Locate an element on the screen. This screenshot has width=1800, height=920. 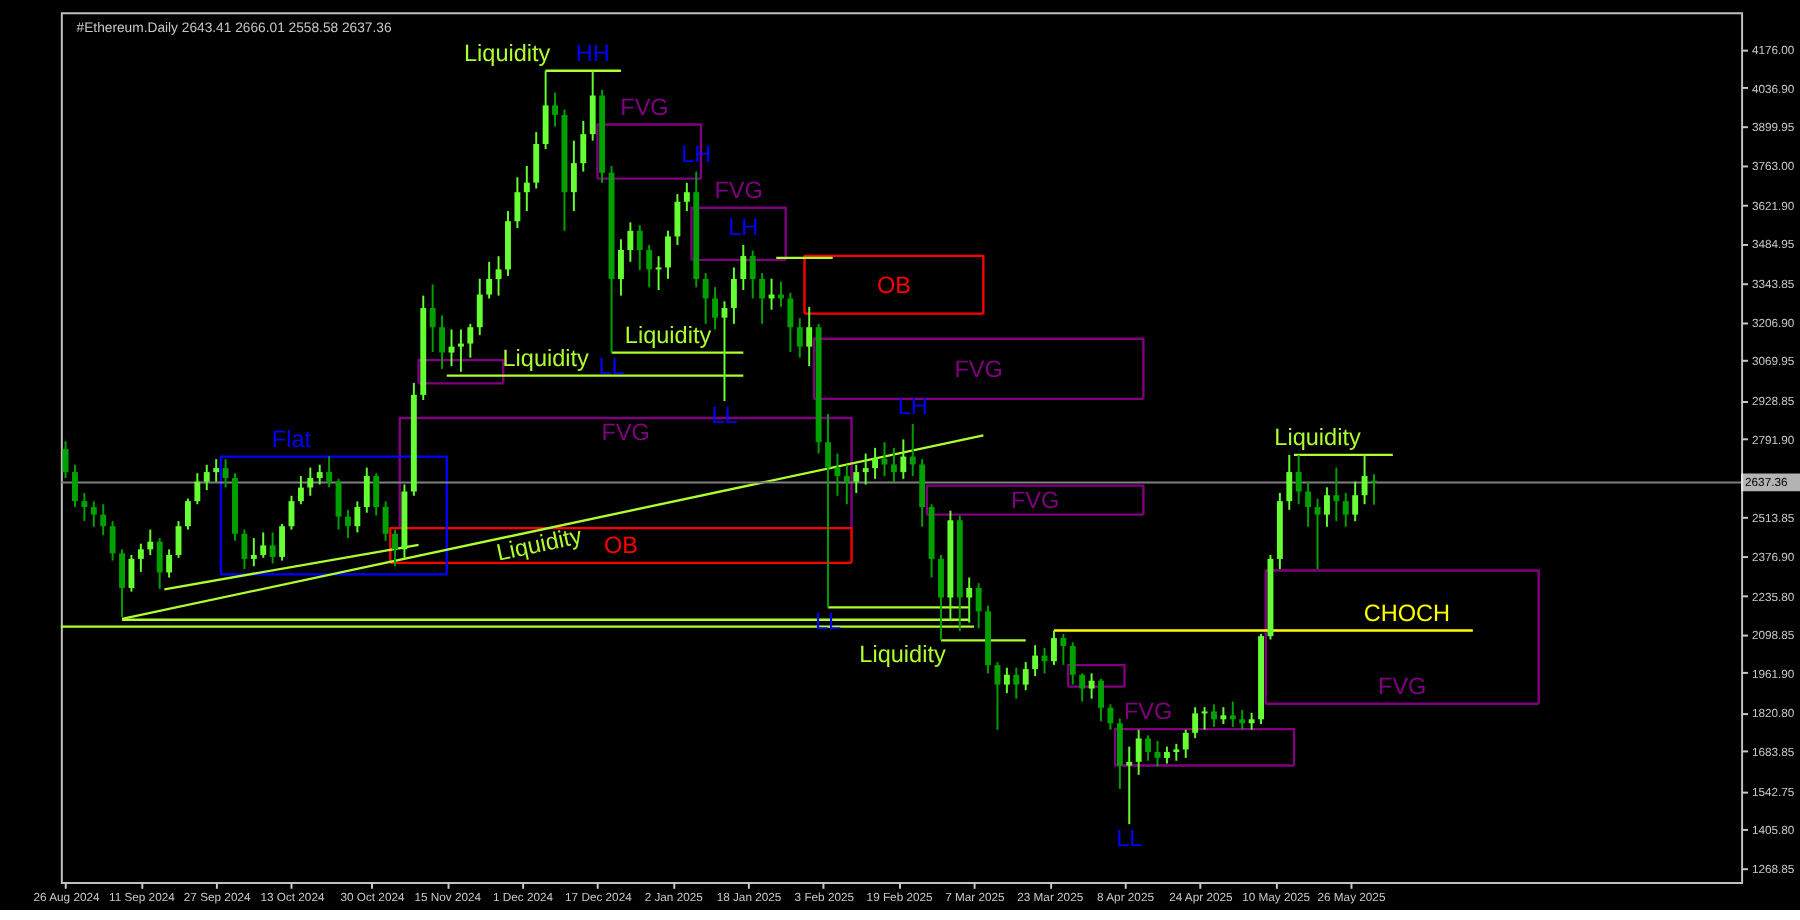
annotation: CHOCH is located at coordinates (1407, 613).